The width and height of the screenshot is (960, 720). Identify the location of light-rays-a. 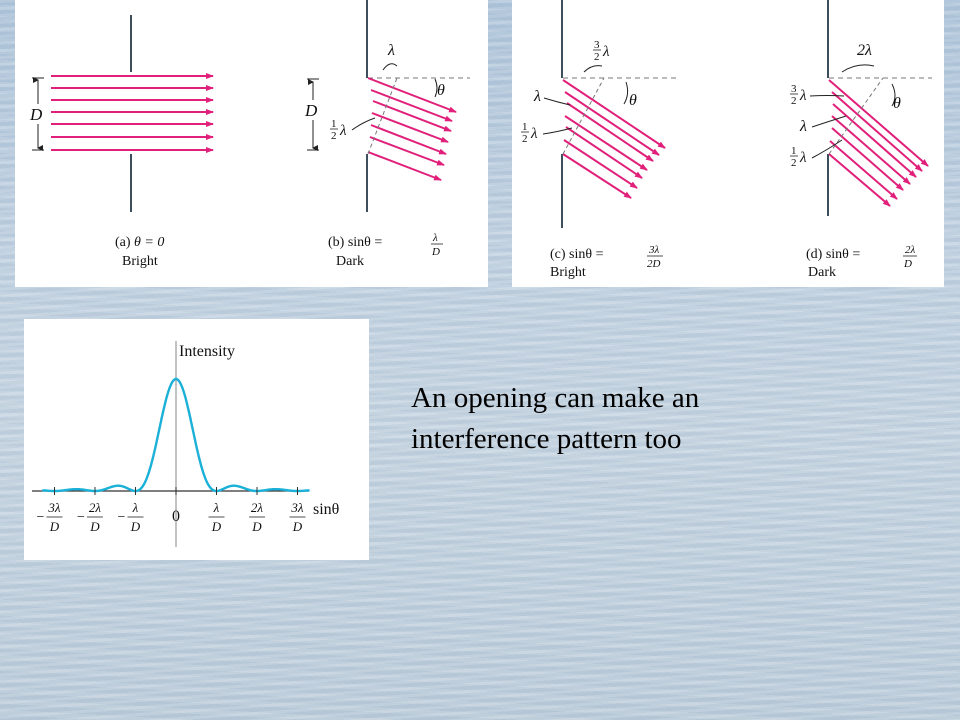
(132, 113).